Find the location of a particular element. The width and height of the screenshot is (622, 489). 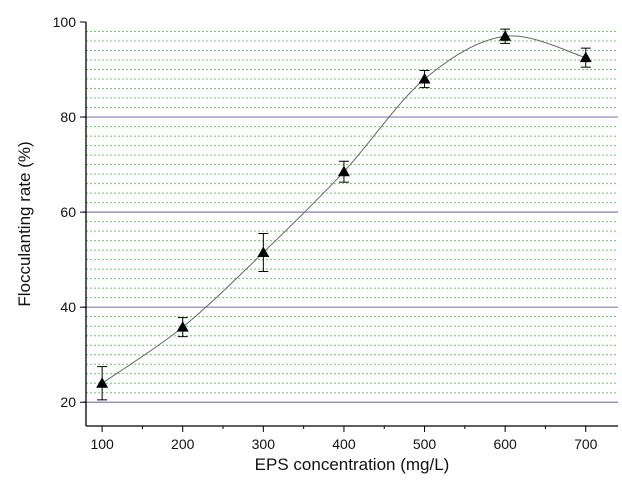

x-tick-label: 600 is located at coordinates (505, 444).